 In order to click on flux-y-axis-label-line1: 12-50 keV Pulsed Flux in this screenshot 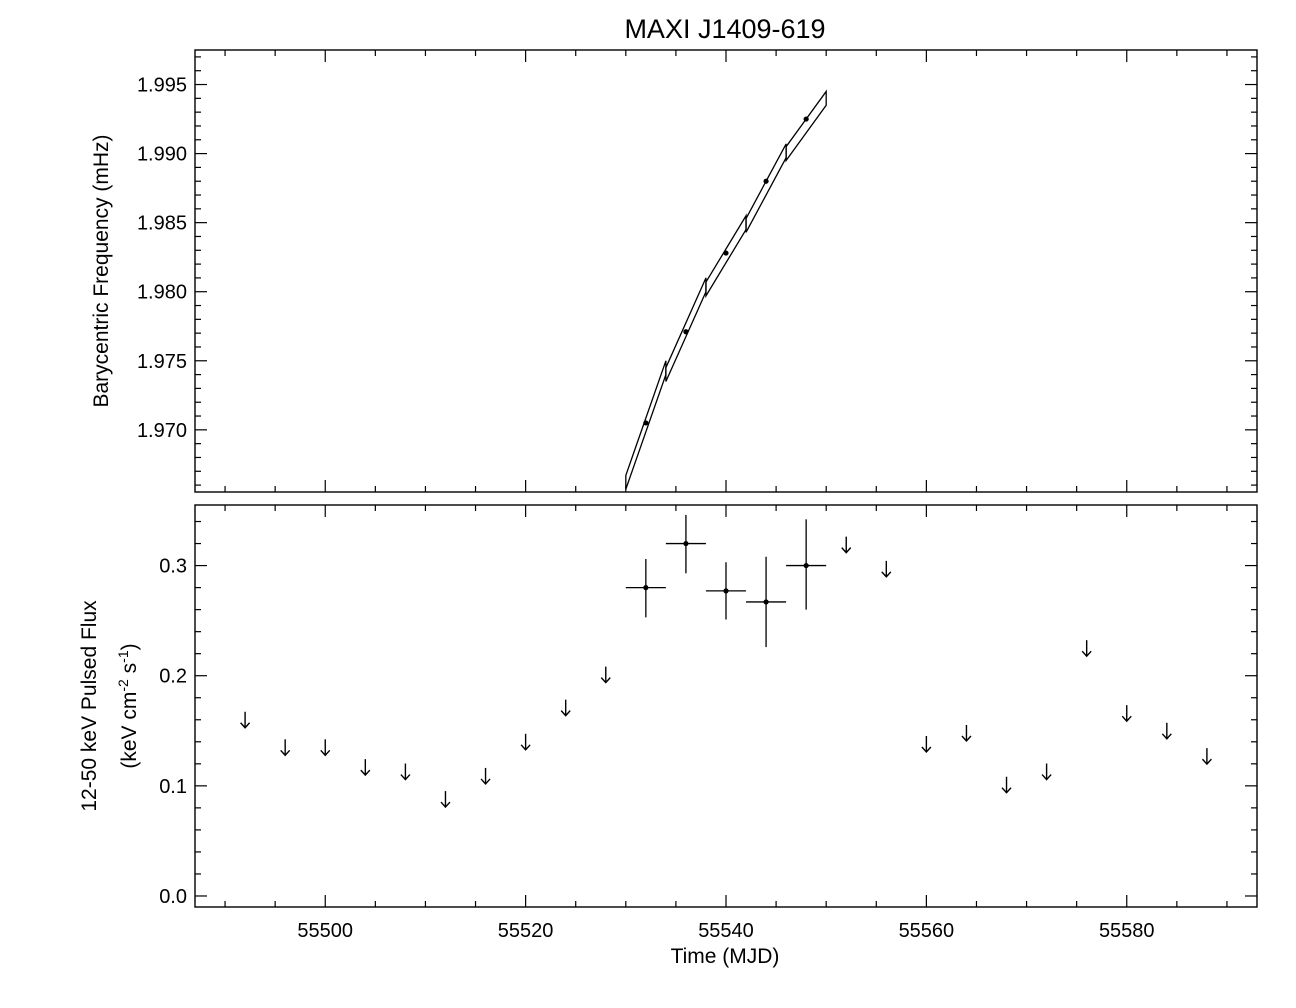, I will do `click(89, 706)`.